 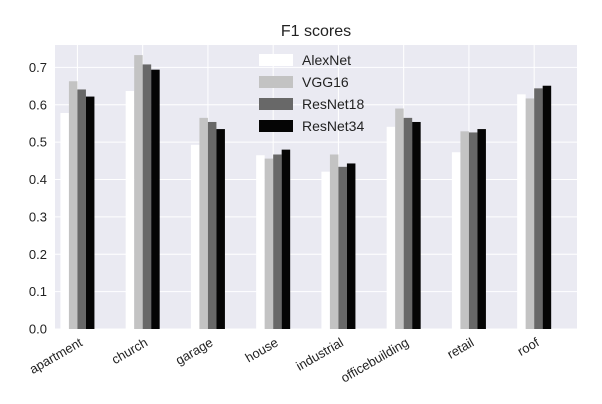 What do you see at coordinates (269, 243) in the screenshot?
I see `bar-vgg16-house` at bounding box center [269, 243].